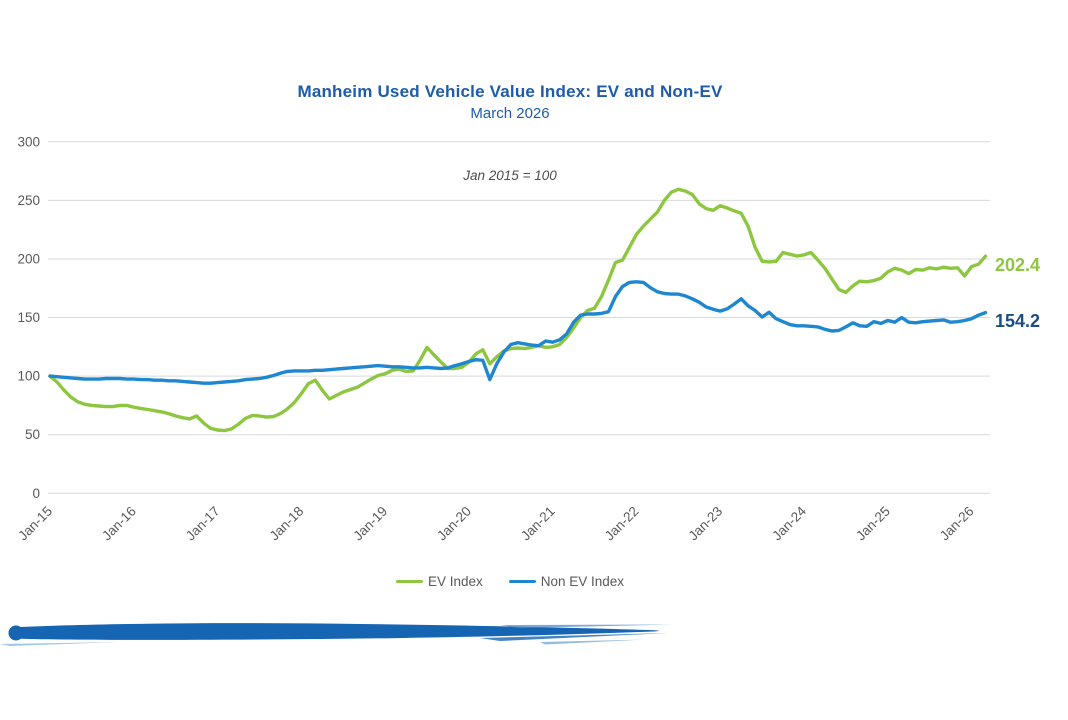 Image resolution: width=1068 pixels, height=720 pixels. Describe the element at coordinates (28, 258) in the screenshot. I see `y-tick-label-200: 200` at that location.